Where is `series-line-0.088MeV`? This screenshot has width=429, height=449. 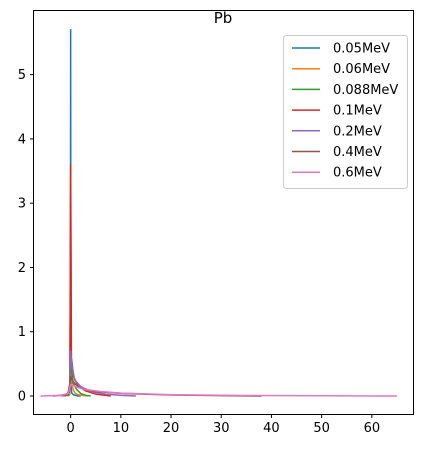
series-line-0.088MeV is located at coordinates (77, 315).